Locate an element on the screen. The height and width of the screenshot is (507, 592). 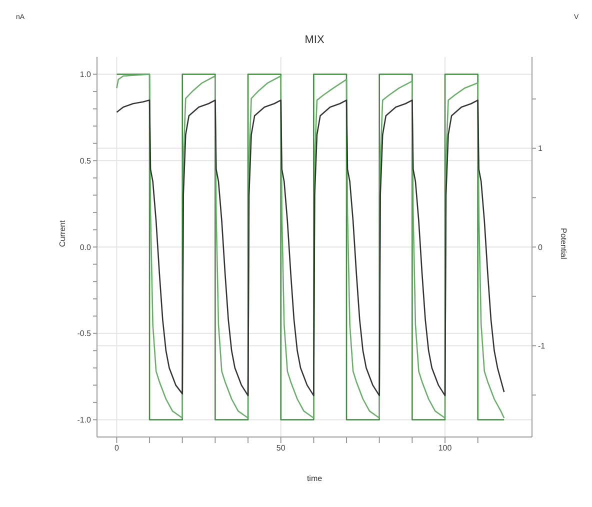
y-tick-label: 0.0 is located at coordinates (86, 247).